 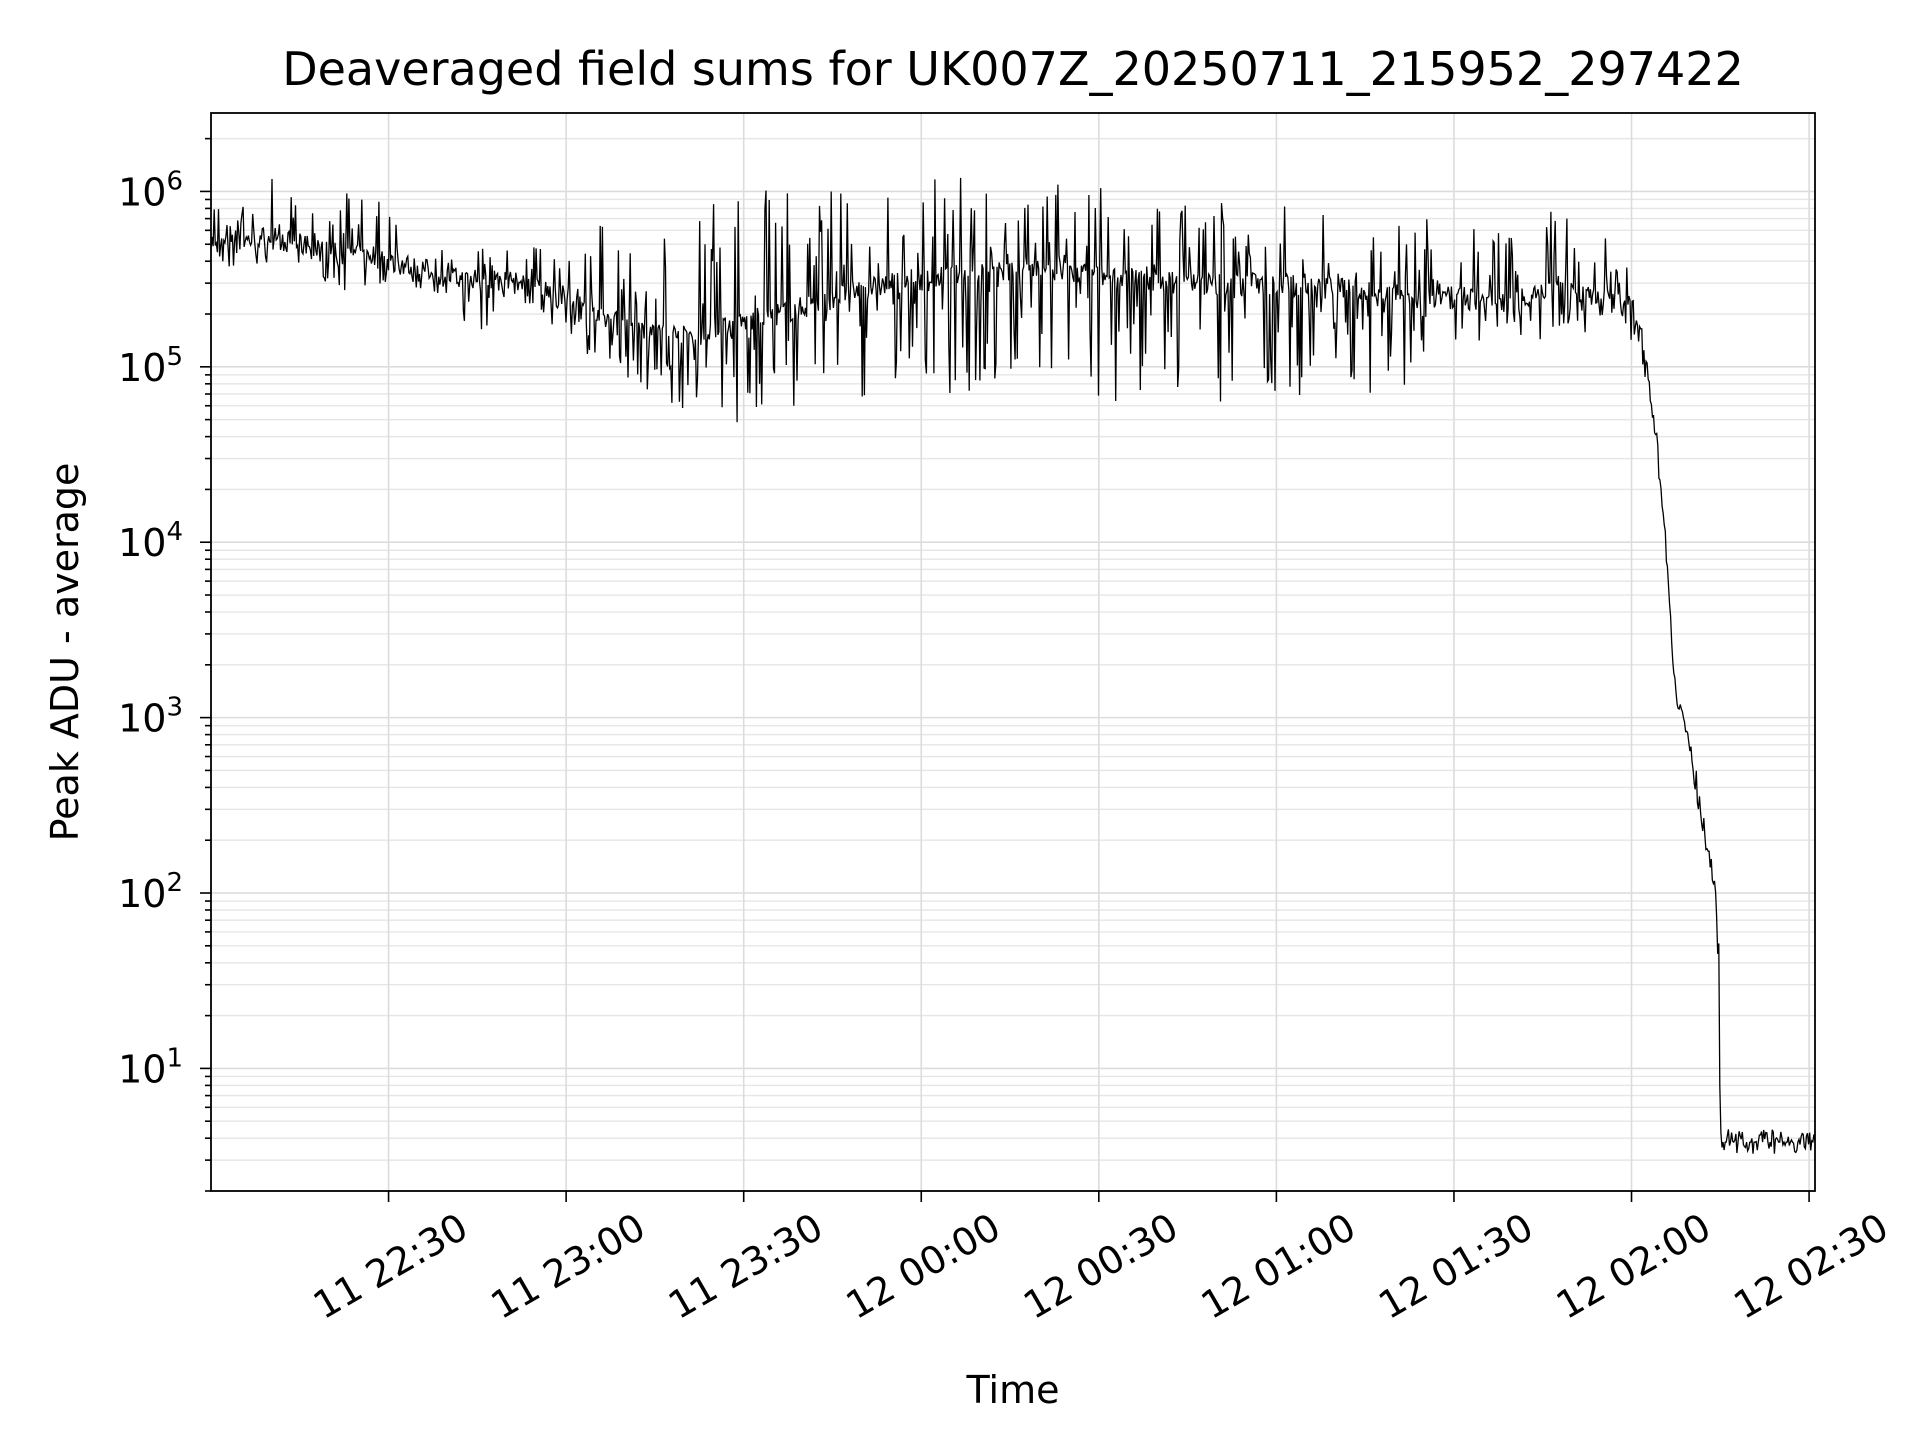 What do you see at coordinates (150, 541) in the screenshot?
I see `y-tick-label: 104` at bounding box center [150, 541].